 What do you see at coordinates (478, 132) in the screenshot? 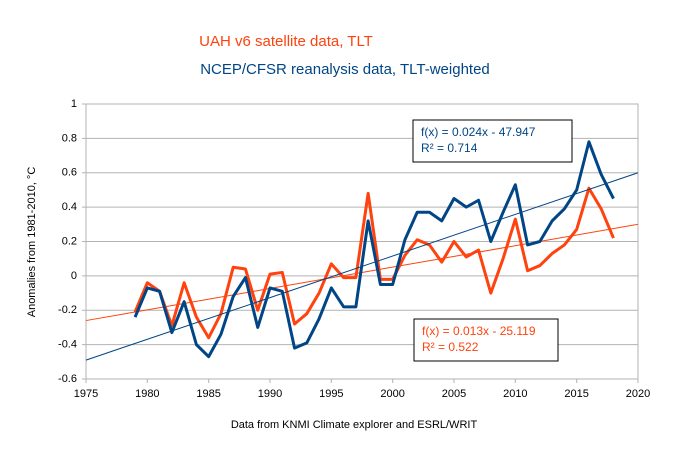
I see `trend-equation: f(x) = 0.024x - 47.947` at bounding box center [478, 132].